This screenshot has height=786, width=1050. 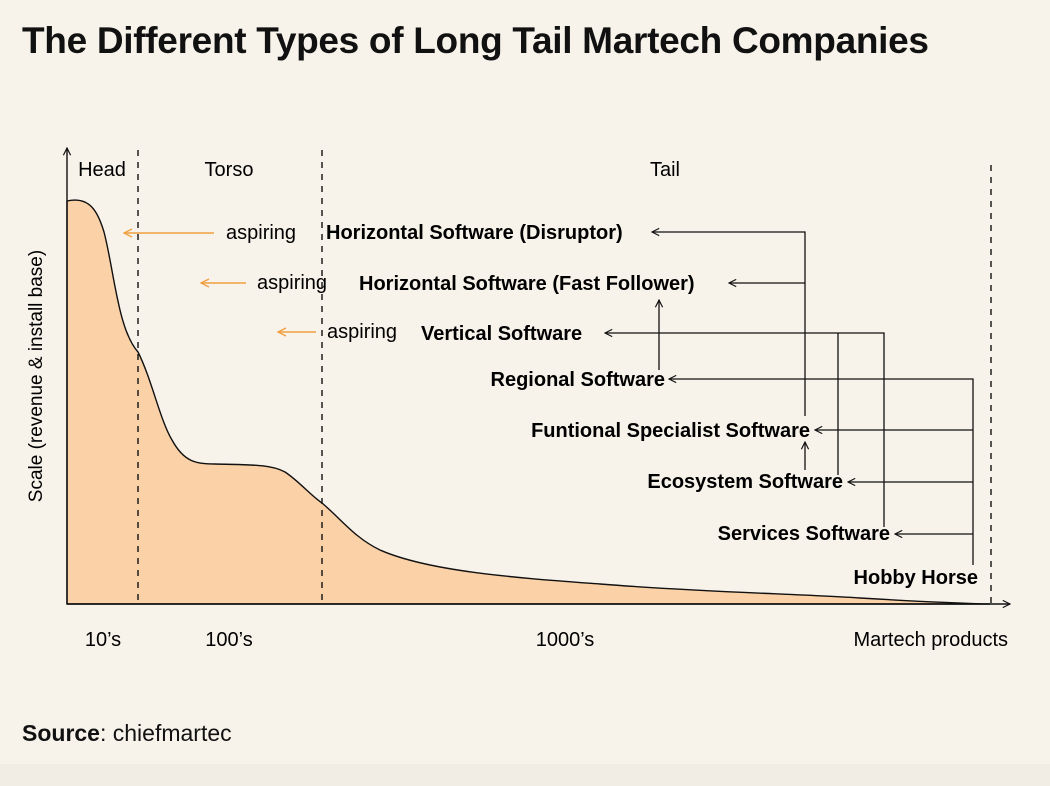 What do you see at coordinates (916, 578) in the screenshot?
I see `company-type-hobby-horse: Hobby Horse` at bounding box center [916, 578].